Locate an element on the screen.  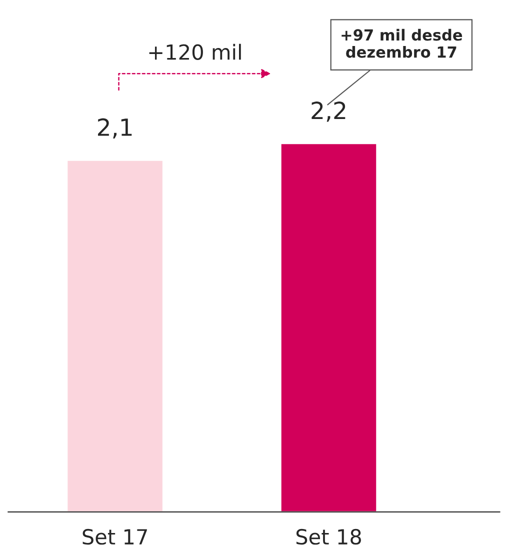
x-tick-label: Set 18 is located at coordinates (328, 536).